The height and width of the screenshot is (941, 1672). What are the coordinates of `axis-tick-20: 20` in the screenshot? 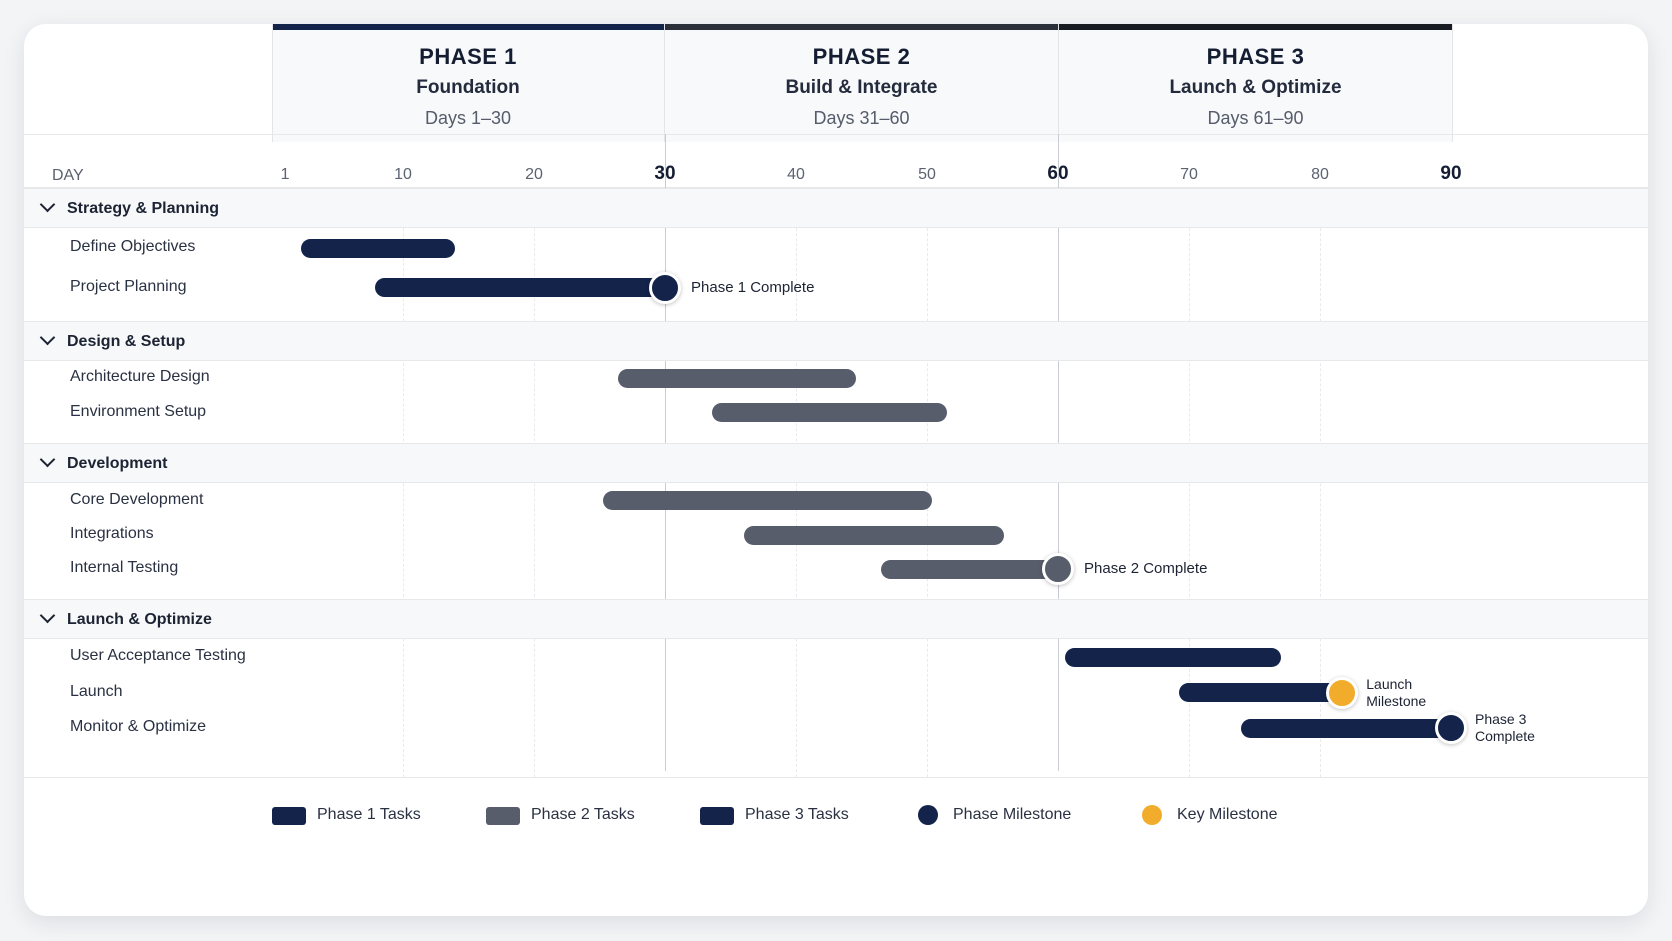 It's located at (534, 174).